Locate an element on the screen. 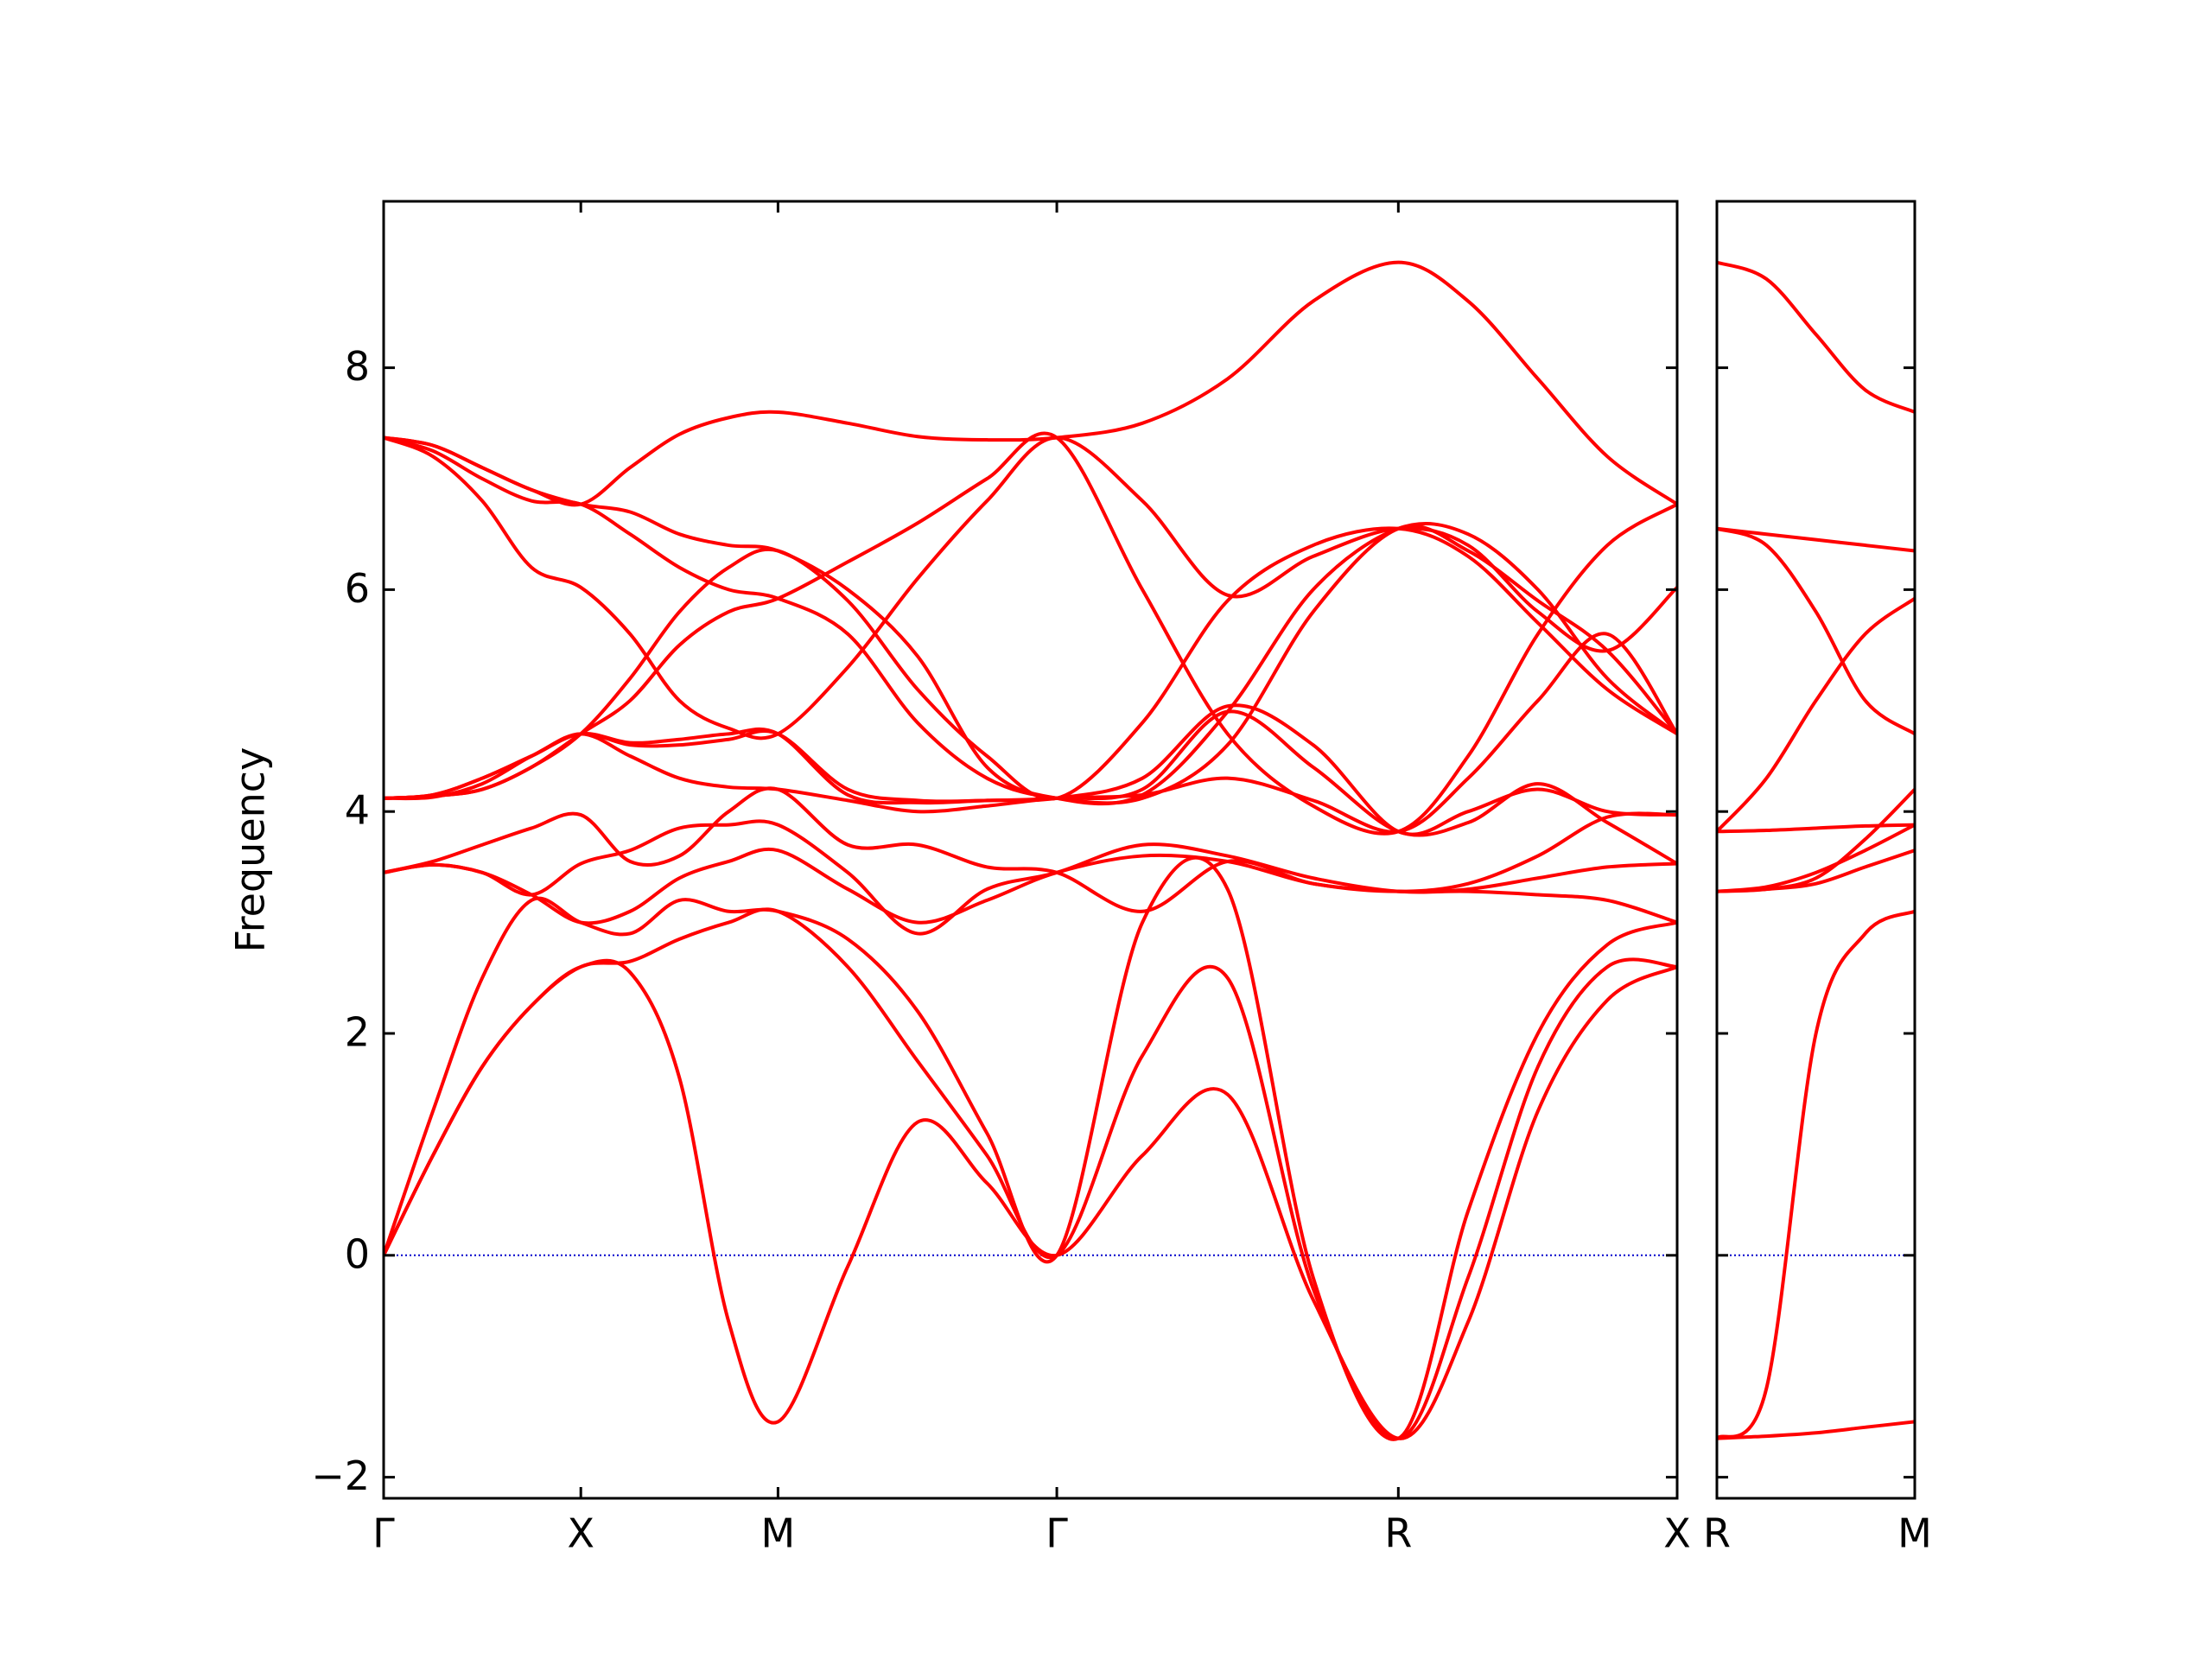 The image size is (2212, 1659). y-axis-label: Frequency is located at coordinates (250, 850).